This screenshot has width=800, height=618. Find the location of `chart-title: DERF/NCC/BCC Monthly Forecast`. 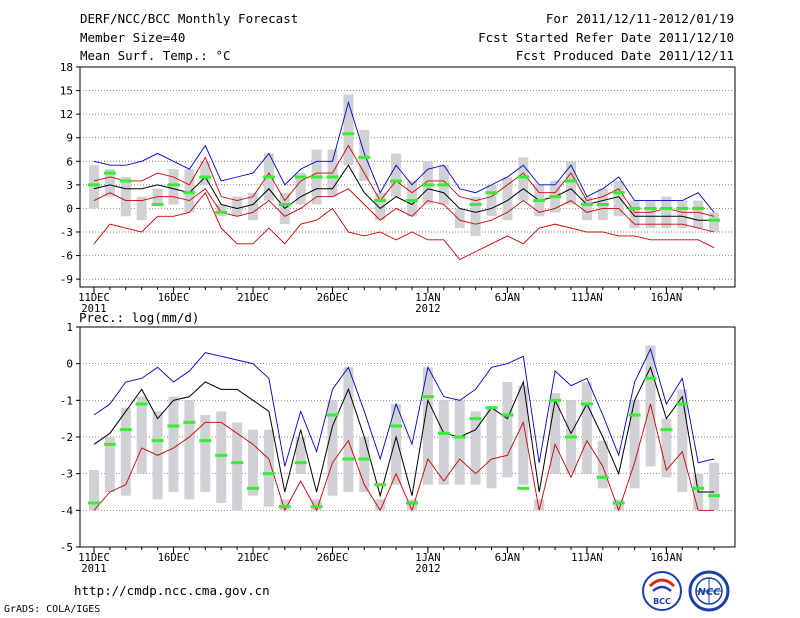

chart-title: DERF/NCC/BCC Monthly Forecast is located at coordinates (189, 18).